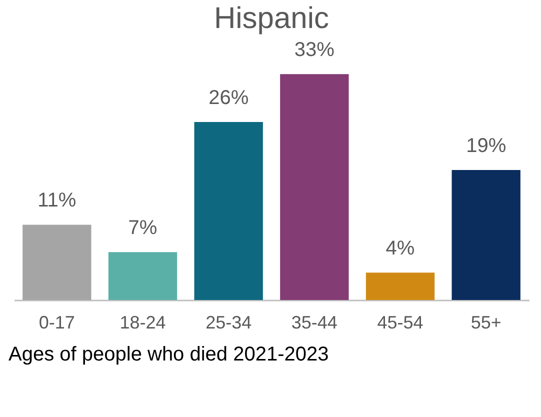  I want to click on x-tick-label: 25-34, so click(229, 322).